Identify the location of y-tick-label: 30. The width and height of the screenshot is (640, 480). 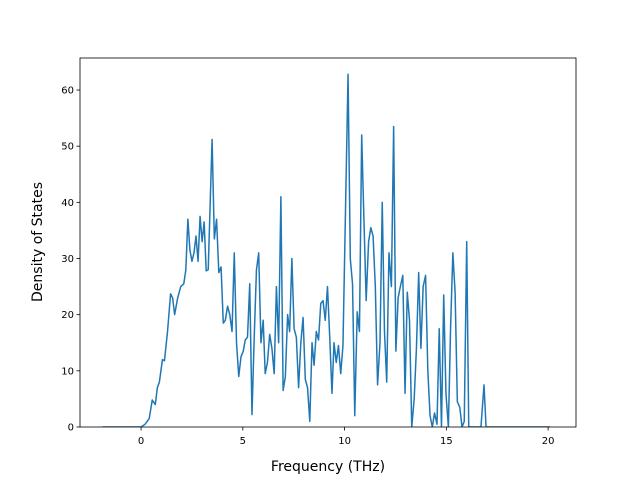
(67, 259).